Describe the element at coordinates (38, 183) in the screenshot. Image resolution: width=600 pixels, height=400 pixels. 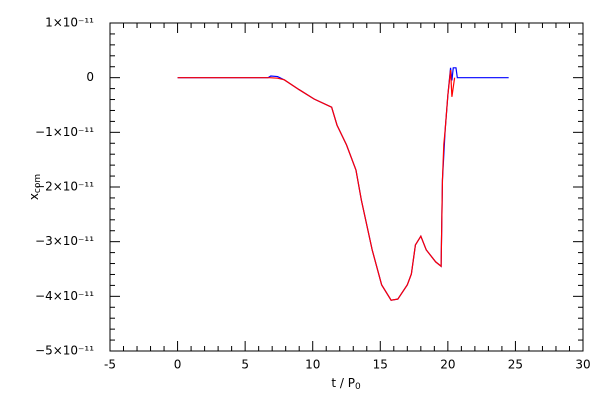
I see `y-axis-label-subscript: com` at that location.